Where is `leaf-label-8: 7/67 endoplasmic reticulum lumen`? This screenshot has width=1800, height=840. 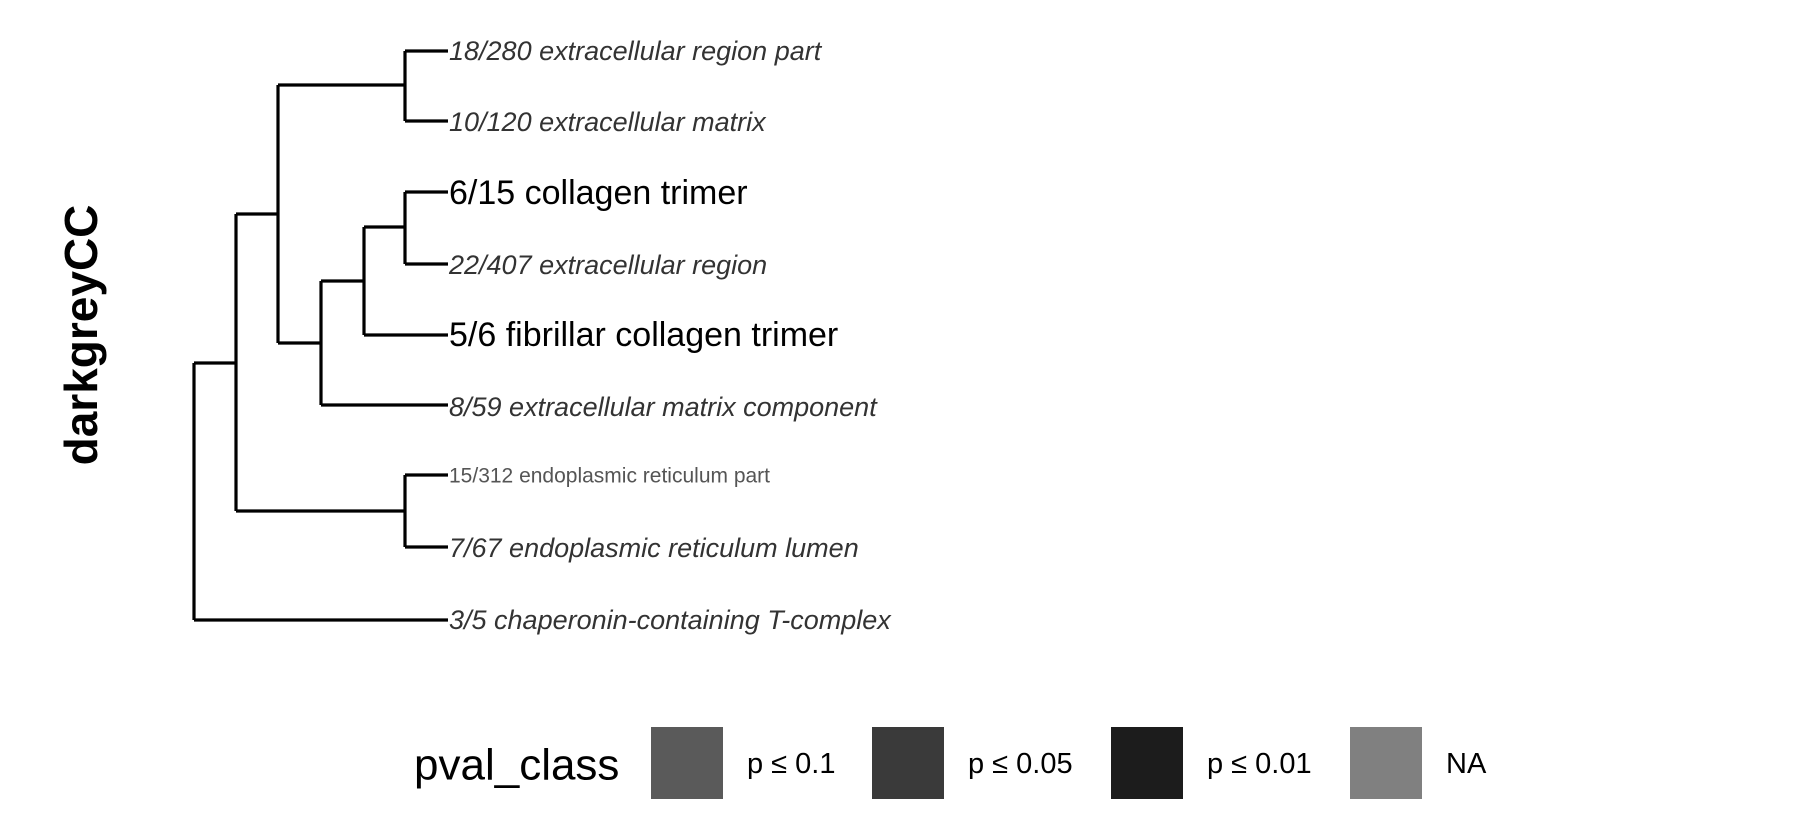 leaf-label-8: 7/67 endoplasmic reticulum lumen is located at coordinates (654, 548).